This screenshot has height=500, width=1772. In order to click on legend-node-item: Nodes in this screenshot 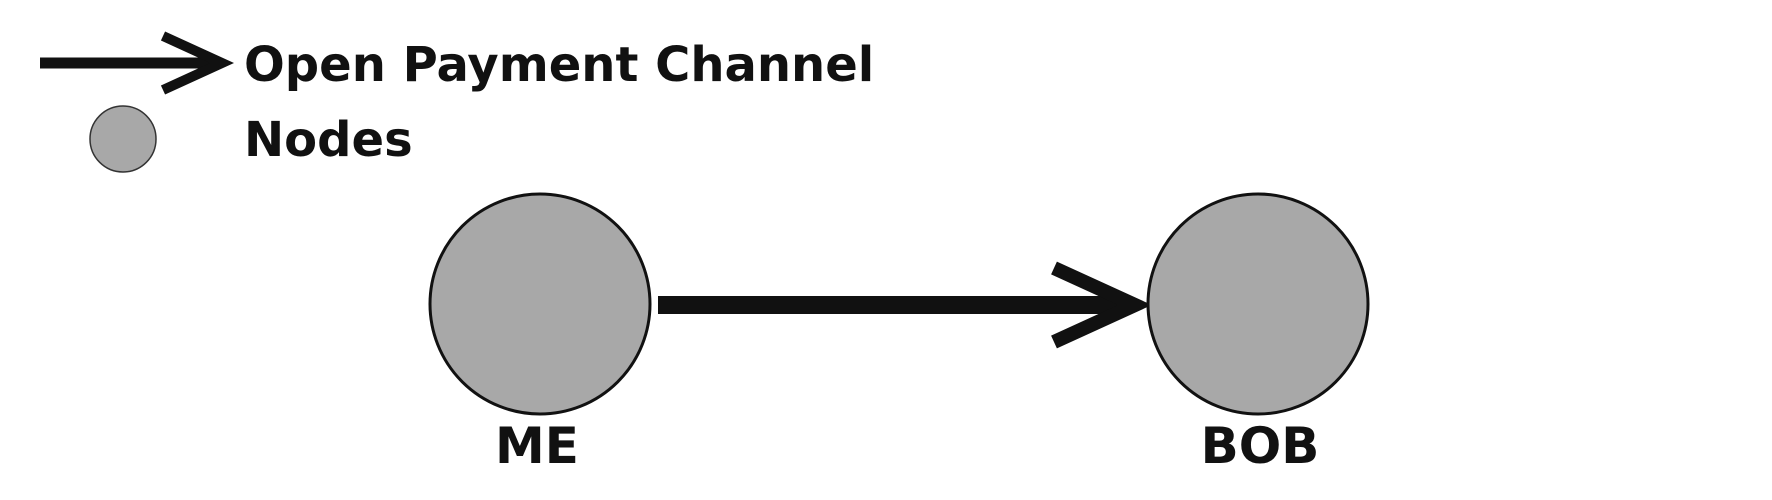, I will do `click(251, 139)`.